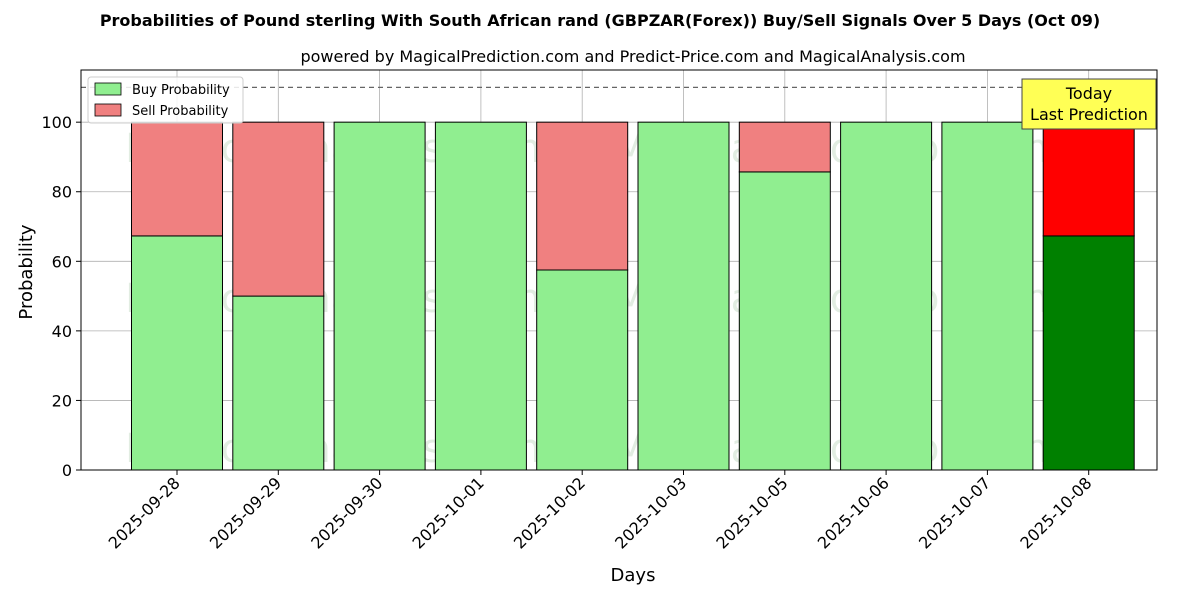  What do you see at coordinates (448, 512) in the screenshot?
I see `x-tick-label: 2025-10-01` at bounding box center [448, 512].